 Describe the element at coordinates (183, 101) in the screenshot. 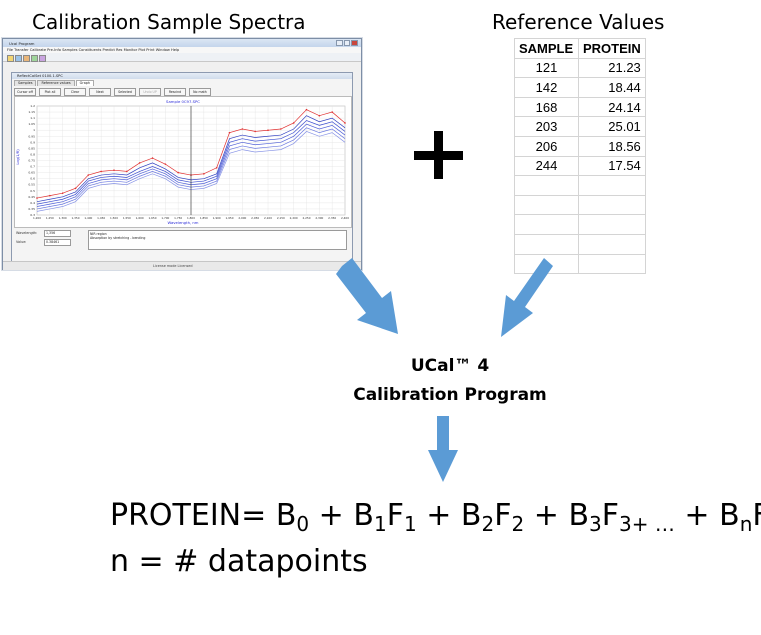

I see `chart-title: Sample 0C97.SPC` at that location.